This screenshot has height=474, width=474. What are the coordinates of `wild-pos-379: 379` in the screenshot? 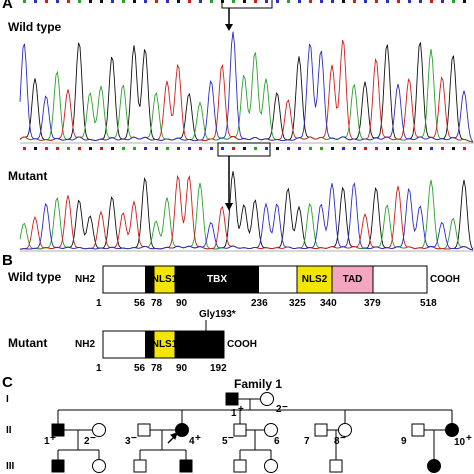 It's located at (372, 303).